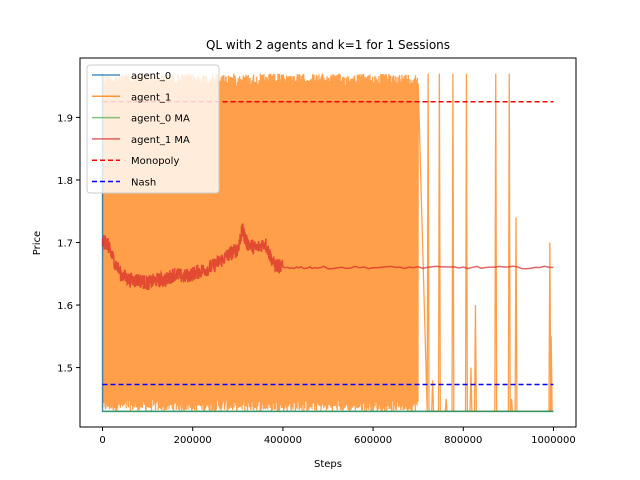 The width and height of the screenshot is (640, 480). Describe the element at coordinates (65, 244) in the screenshot. I see `y-tick-label: 1.7` at that location.